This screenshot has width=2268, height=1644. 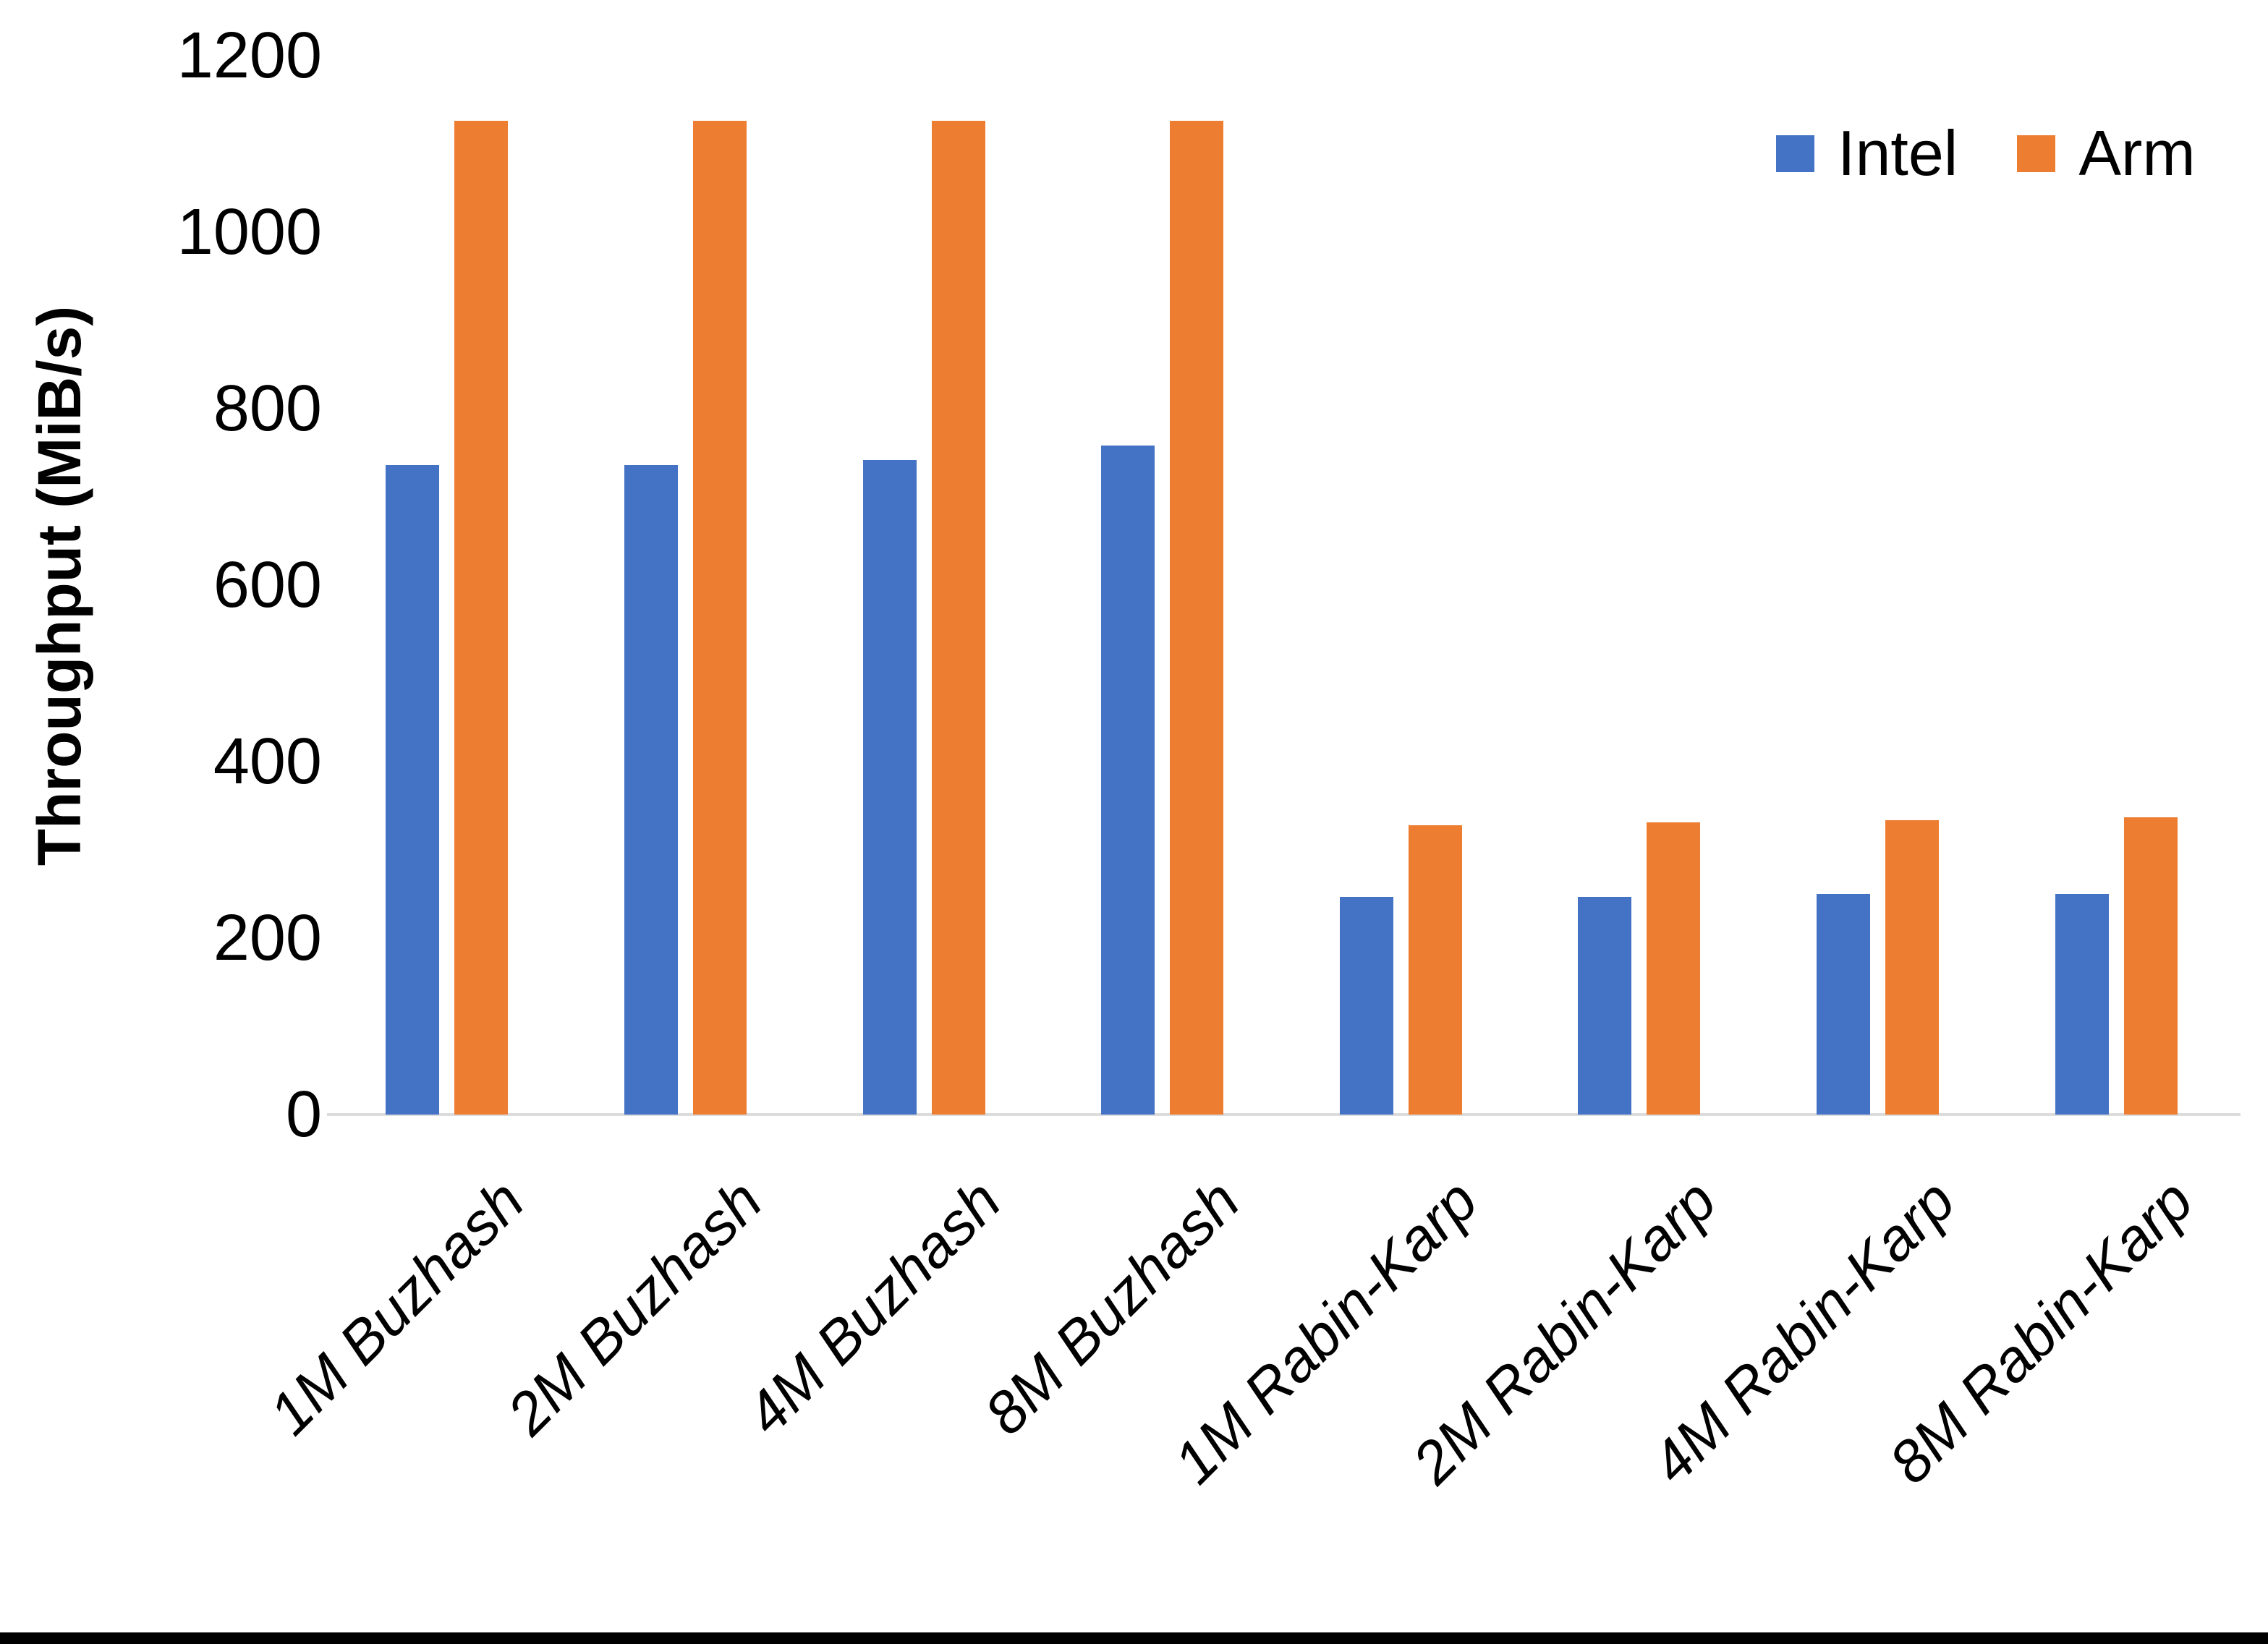 What do you see at coordinates (2036, 153) in the screenshot?
I see `arm-series-swatch` at bounding box center [2036, 153].